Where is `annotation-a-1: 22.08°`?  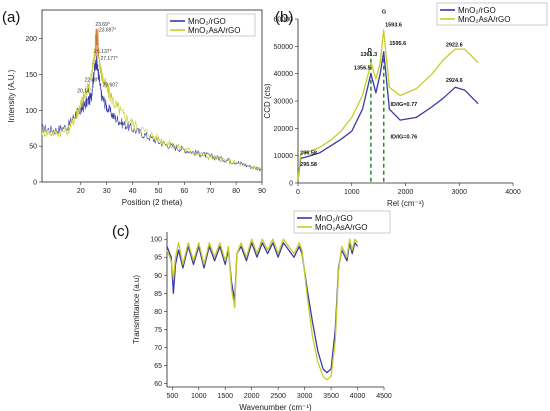
annotation-a-1: 22.08° is located at coordinates (92, 81).